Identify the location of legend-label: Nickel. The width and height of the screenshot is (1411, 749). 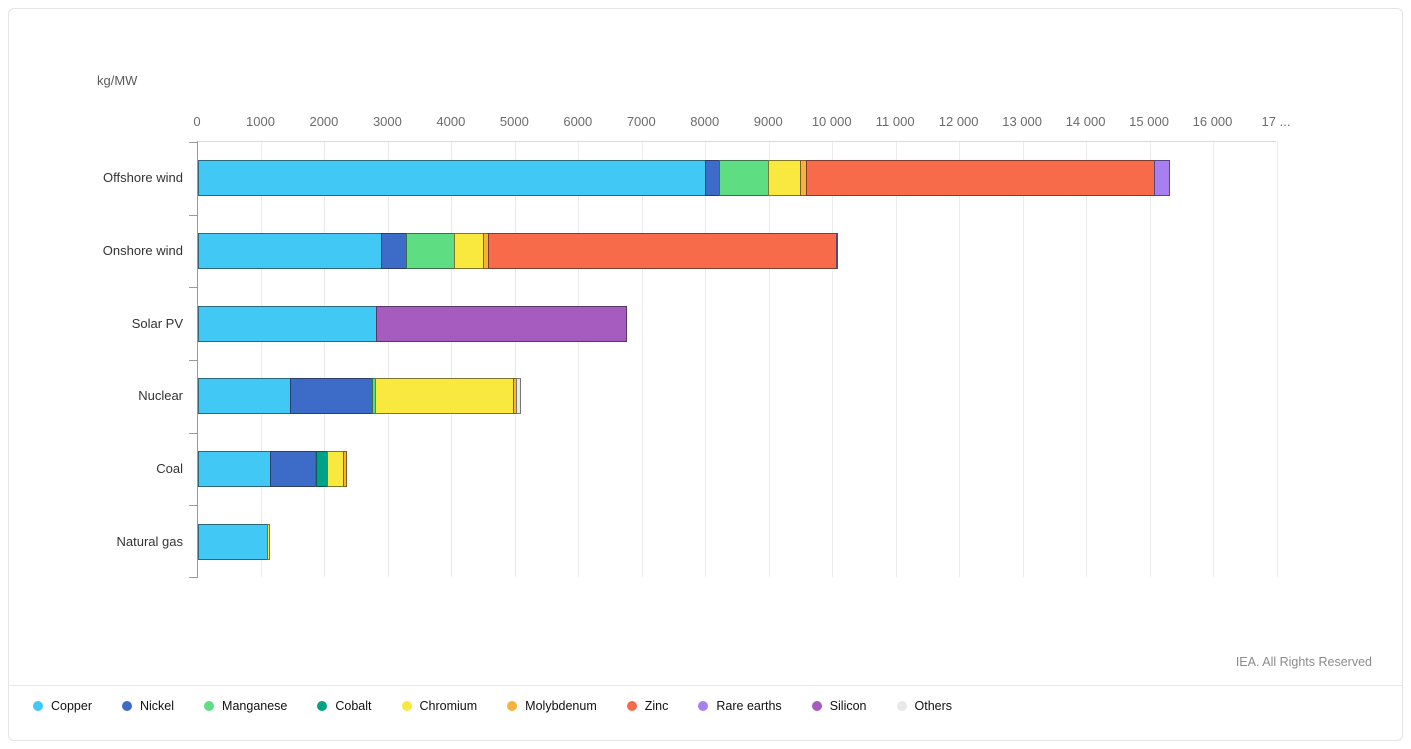
(157, 706).